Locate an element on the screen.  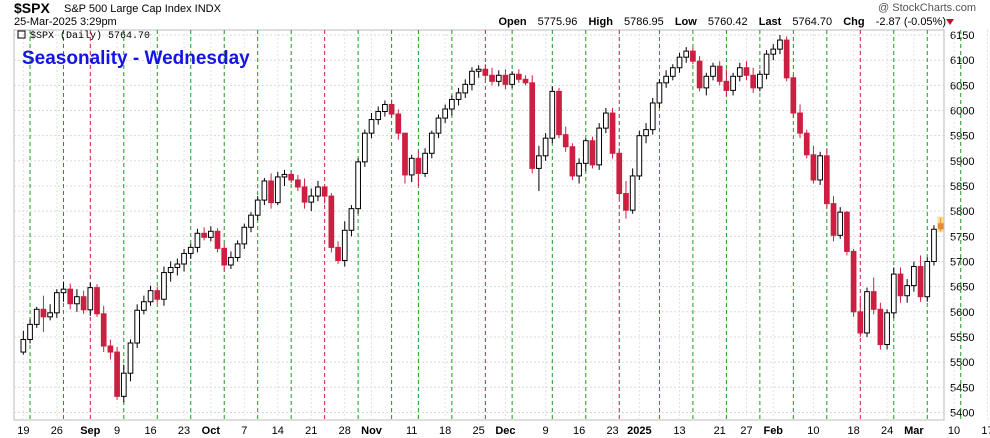
y-tick-label: 6100 is located at coordinates (962, 61).